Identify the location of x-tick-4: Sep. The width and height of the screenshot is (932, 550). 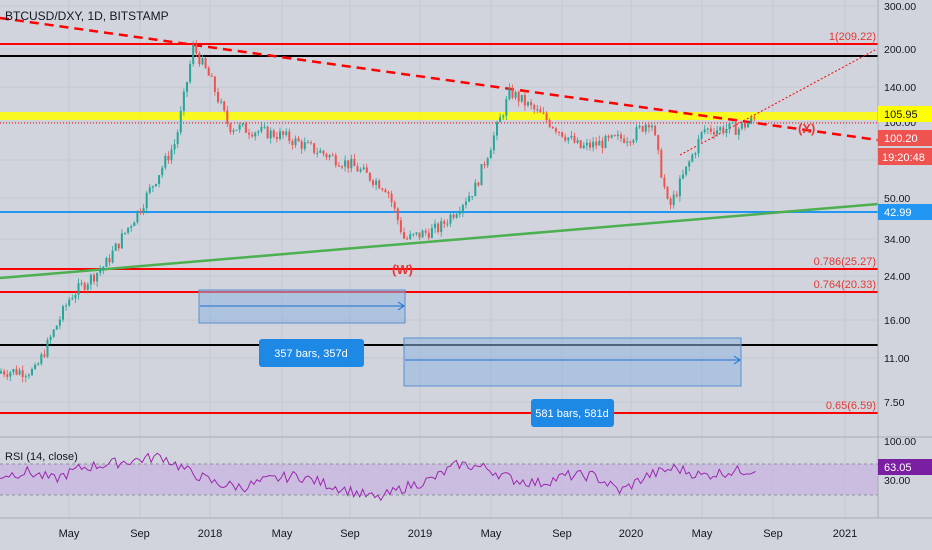
(350, 534).